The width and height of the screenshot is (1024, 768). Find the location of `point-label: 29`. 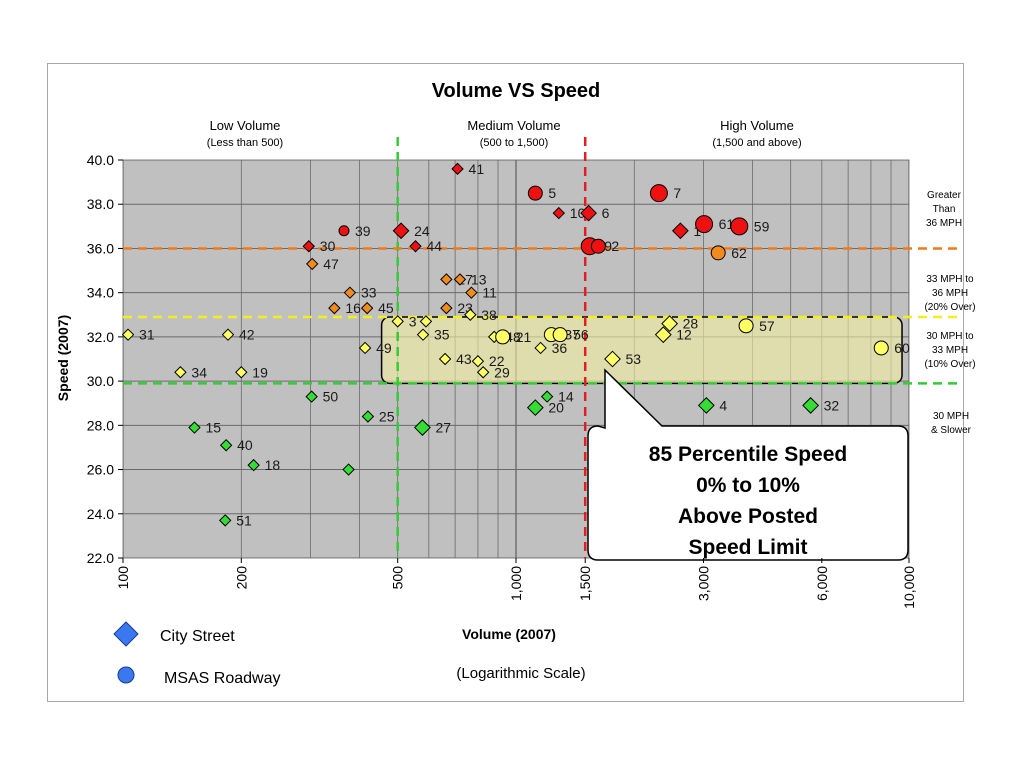

point-label: 29 is located at coordinates (502, 372).